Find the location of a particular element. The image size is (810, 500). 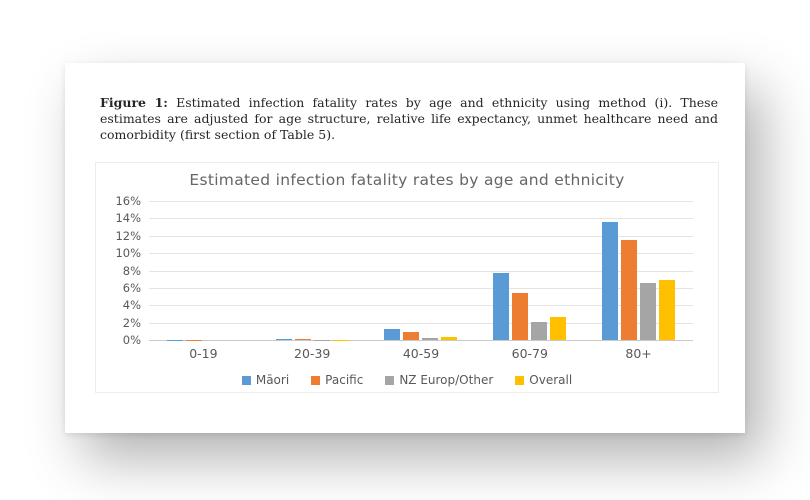

gridline-10% is located at coordinates (421, 254).